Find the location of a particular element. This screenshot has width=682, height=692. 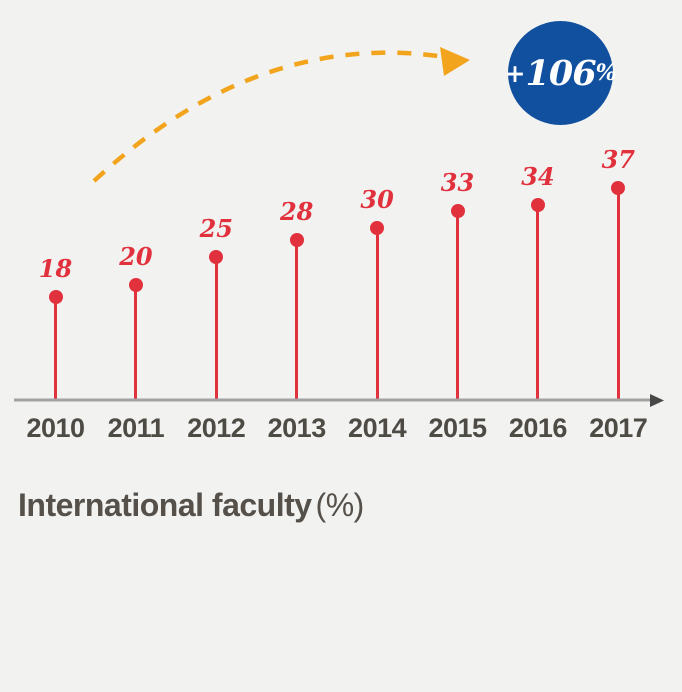

year-label: 2014 is located at coordinates (377, 428).